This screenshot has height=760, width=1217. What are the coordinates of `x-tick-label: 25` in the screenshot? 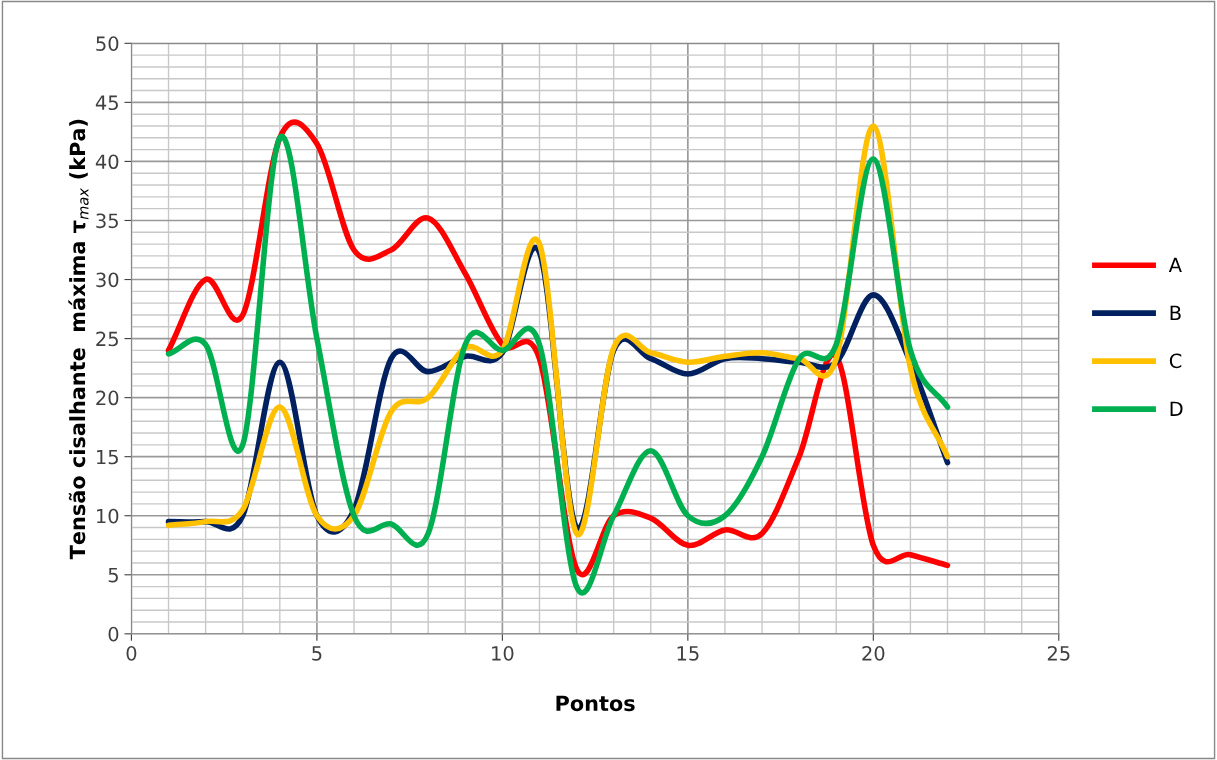 It's located at (1058, 653).